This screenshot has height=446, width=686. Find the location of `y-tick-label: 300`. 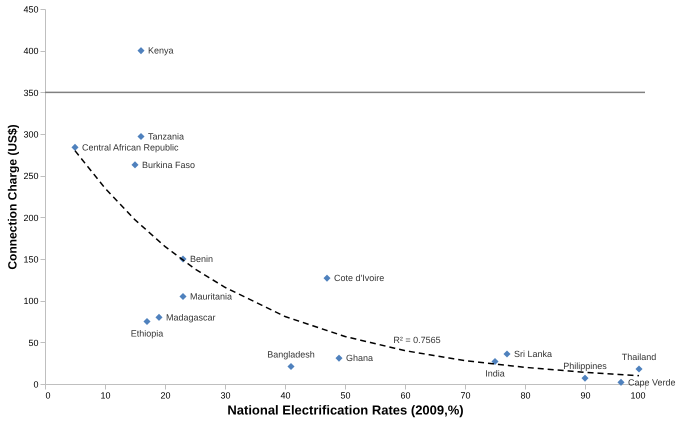

y-tick-label: 300 is located at coordinates (30, 135).